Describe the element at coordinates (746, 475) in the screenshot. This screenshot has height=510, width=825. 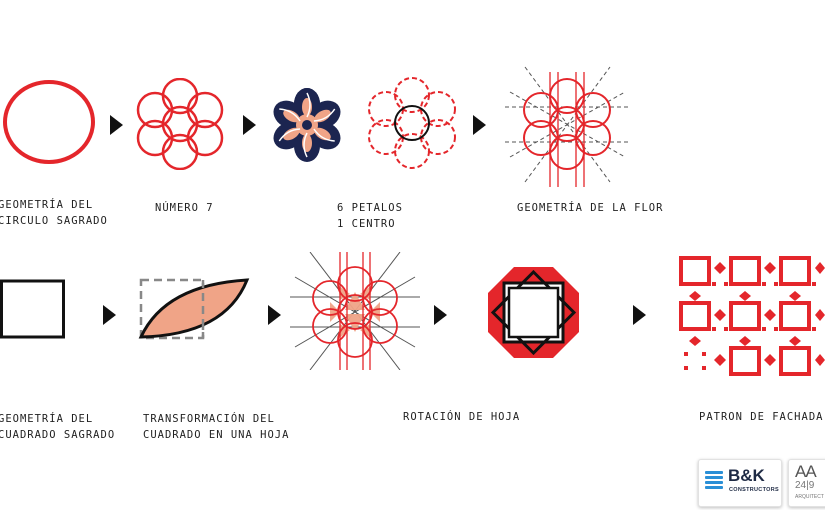
I see `bk-logo-name: B&K` at that location.